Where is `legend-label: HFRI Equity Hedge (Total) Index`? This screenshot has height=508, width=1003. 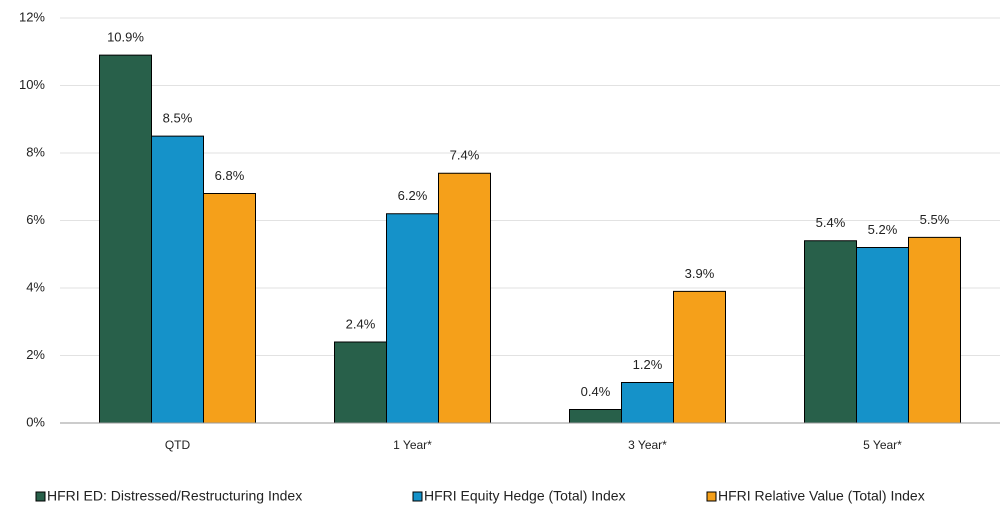 legend-label: HFRI Equity Hedge (Total) Index is located at coordinates (525, 496).